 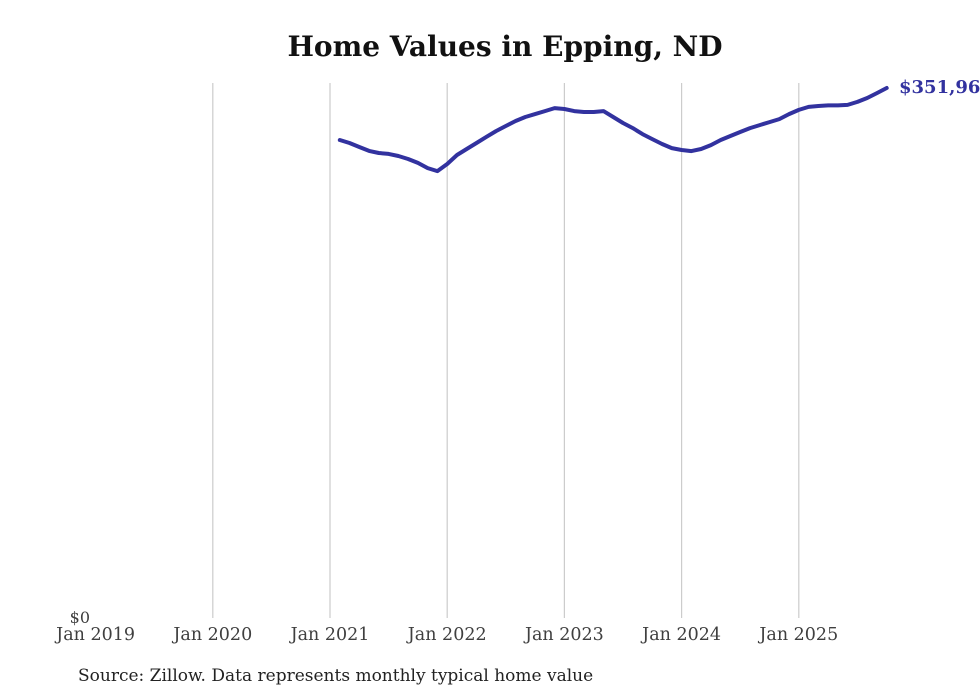 What do you see at coordinates (799, 635) in the screenshot?
I see `x-tick-label: Jan 2025` at bounding box center [799, 635].